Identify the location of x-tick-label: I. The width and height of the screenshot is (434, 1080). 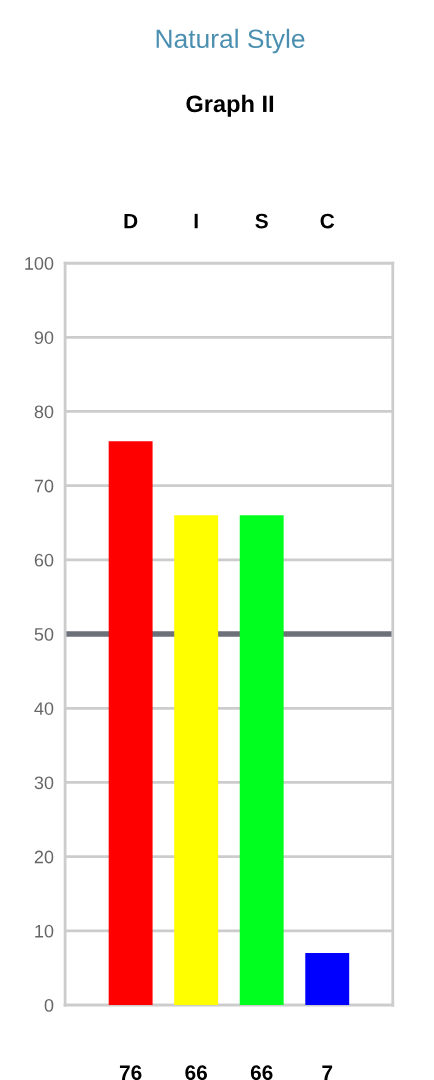
(196, 221).